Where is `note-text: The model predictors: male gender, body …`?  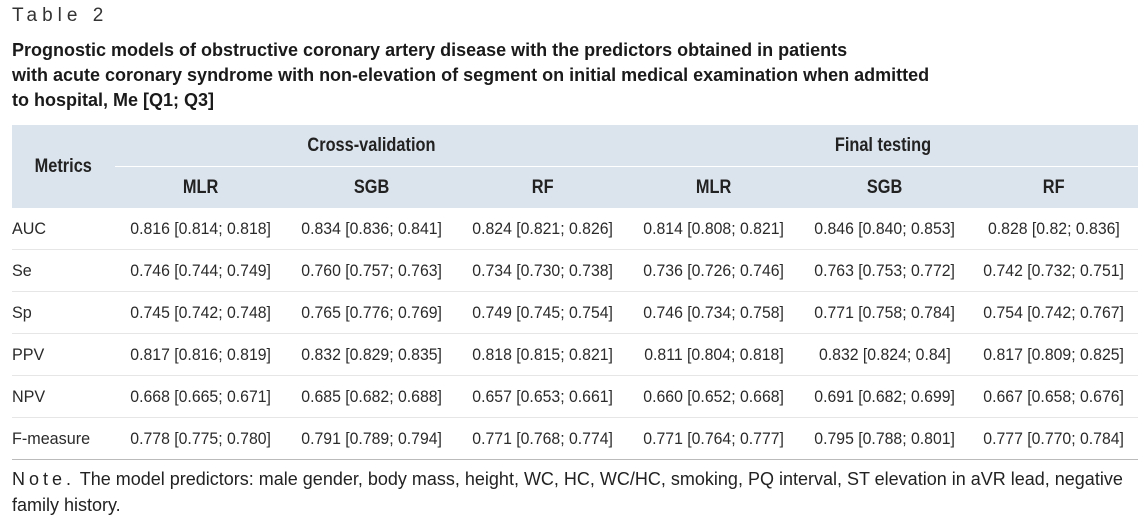 note-text: The model predictors: male gender, body … is located at coordinates (567, 492).